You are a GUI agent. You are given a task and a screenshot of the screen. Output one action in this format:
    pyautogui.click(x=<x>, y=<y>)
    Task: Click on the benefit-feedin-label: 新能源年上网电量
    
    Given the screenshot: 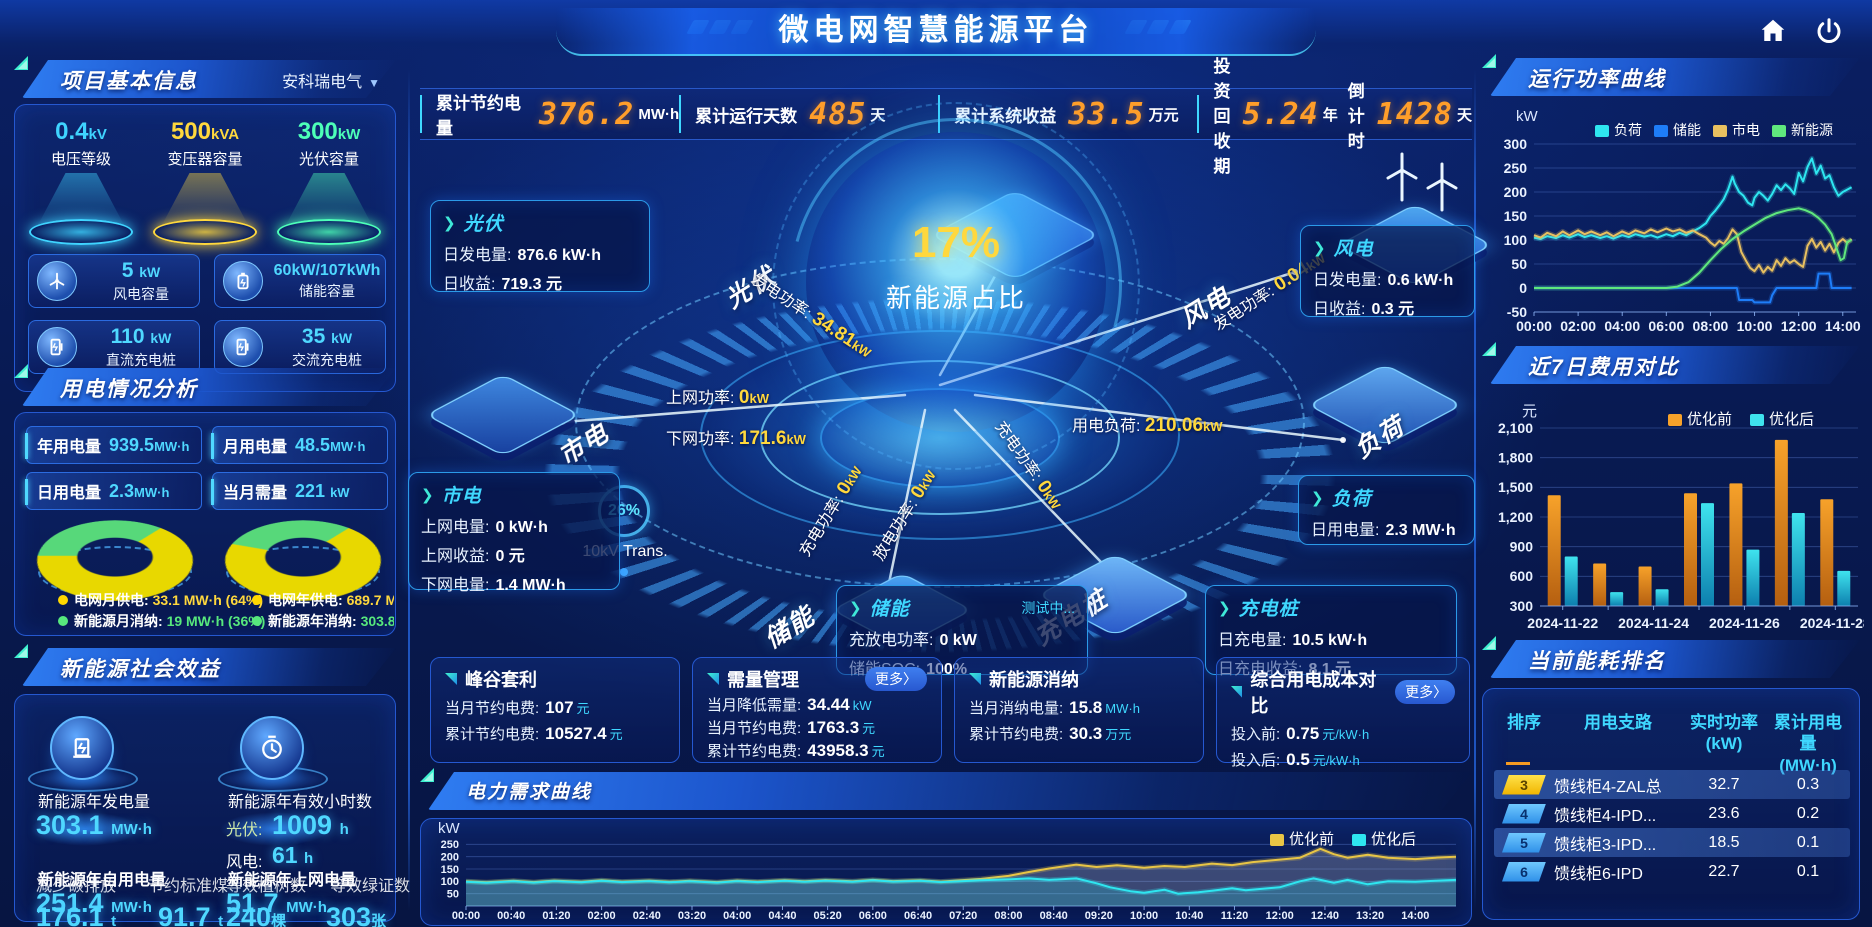 What is the action you would take?
    pyautogui.click(x=292, y=880)
    